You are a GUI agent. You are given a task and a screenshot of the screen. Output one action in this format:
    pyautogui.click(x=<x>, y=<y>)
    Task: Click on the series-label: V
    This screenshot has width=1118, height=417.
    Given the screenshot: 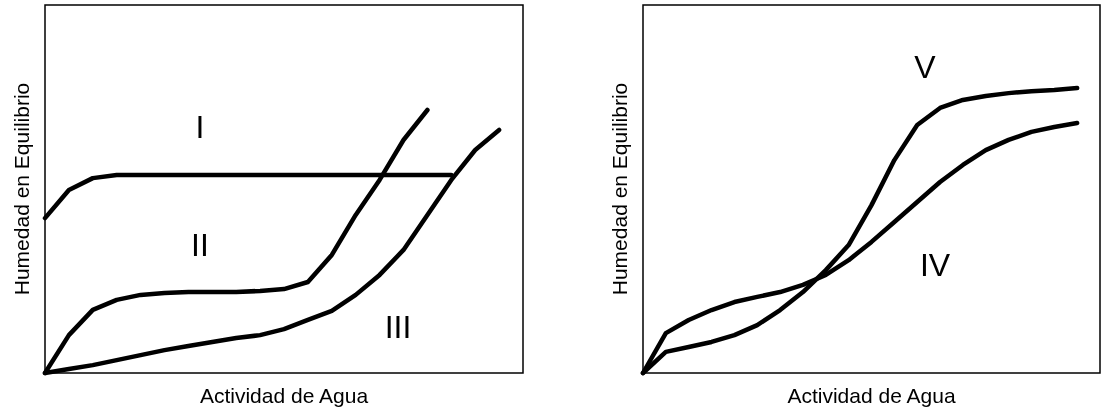 What is the action you would take?
    pyautogui.click(x=925, y=67)
    